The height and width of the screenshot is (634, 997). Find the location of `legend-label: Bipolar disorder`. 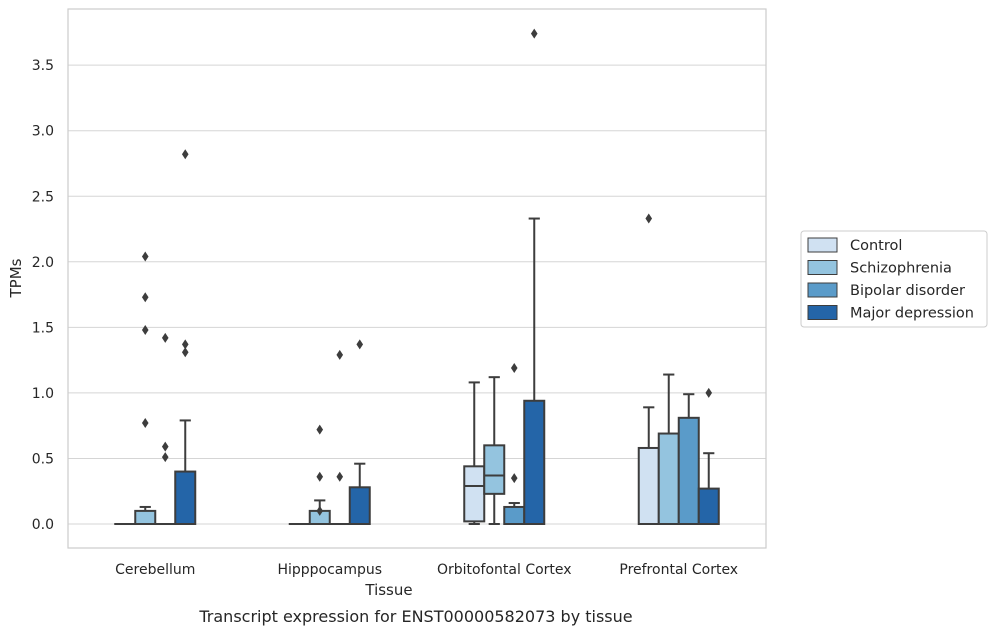

legend-label: Bipolar disorder is located at coordinates (907, 291).